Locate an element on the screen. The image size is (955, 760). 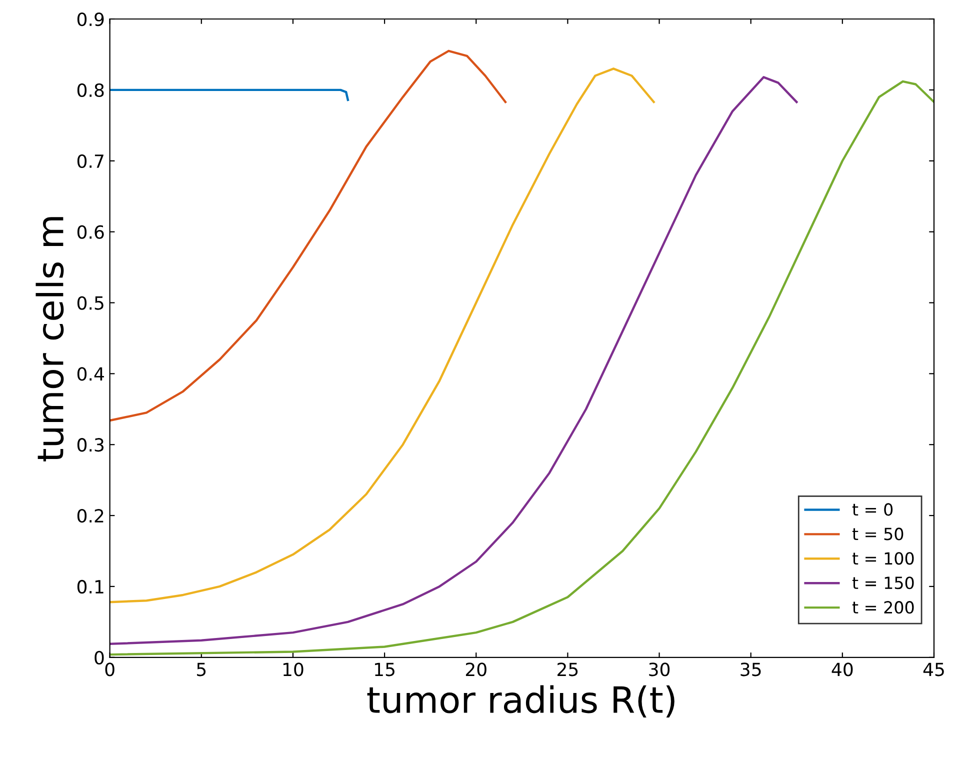
legend-label: t = 0 is located at coordinates (872, 509).